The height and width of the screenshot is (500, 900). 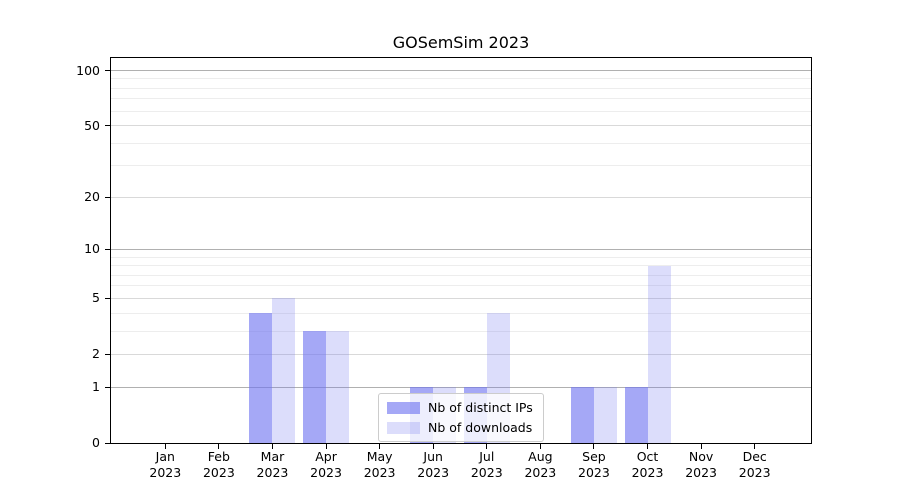 What do you see at coordinates (433, 446) in the screenshot?
I see `x-tick-jun` at bounding box center [433, 446].